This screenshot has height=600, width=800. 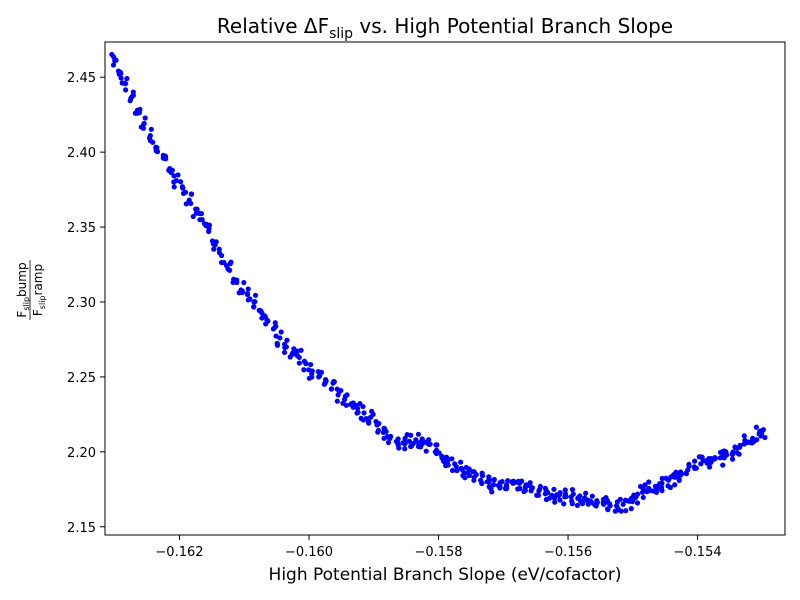 I want to click on y-tick-label: 2.40, so click(x=81, y=153).